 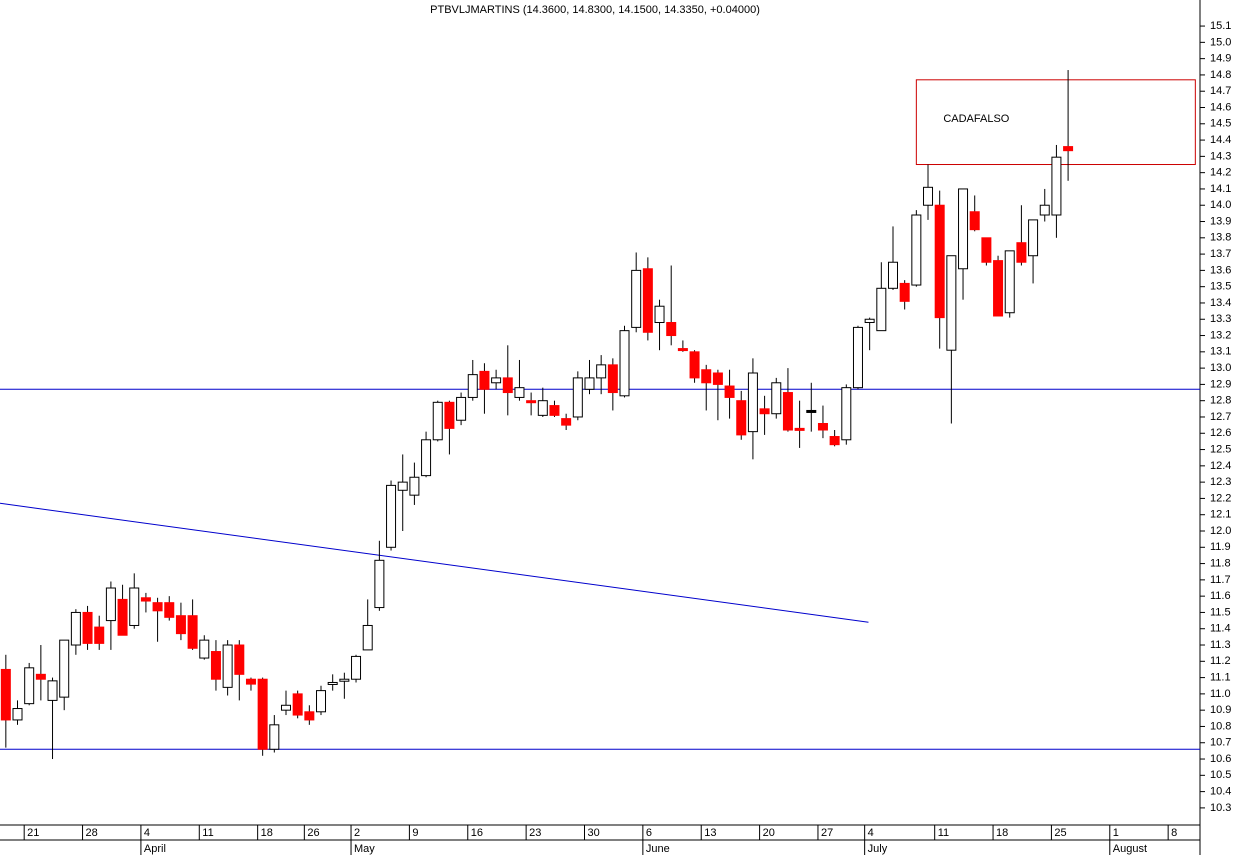 What do you see at coordinates (1220, 91) in the screenshot?
I see `y-tick-label: 14.7` at bounding box center [1220, 91].